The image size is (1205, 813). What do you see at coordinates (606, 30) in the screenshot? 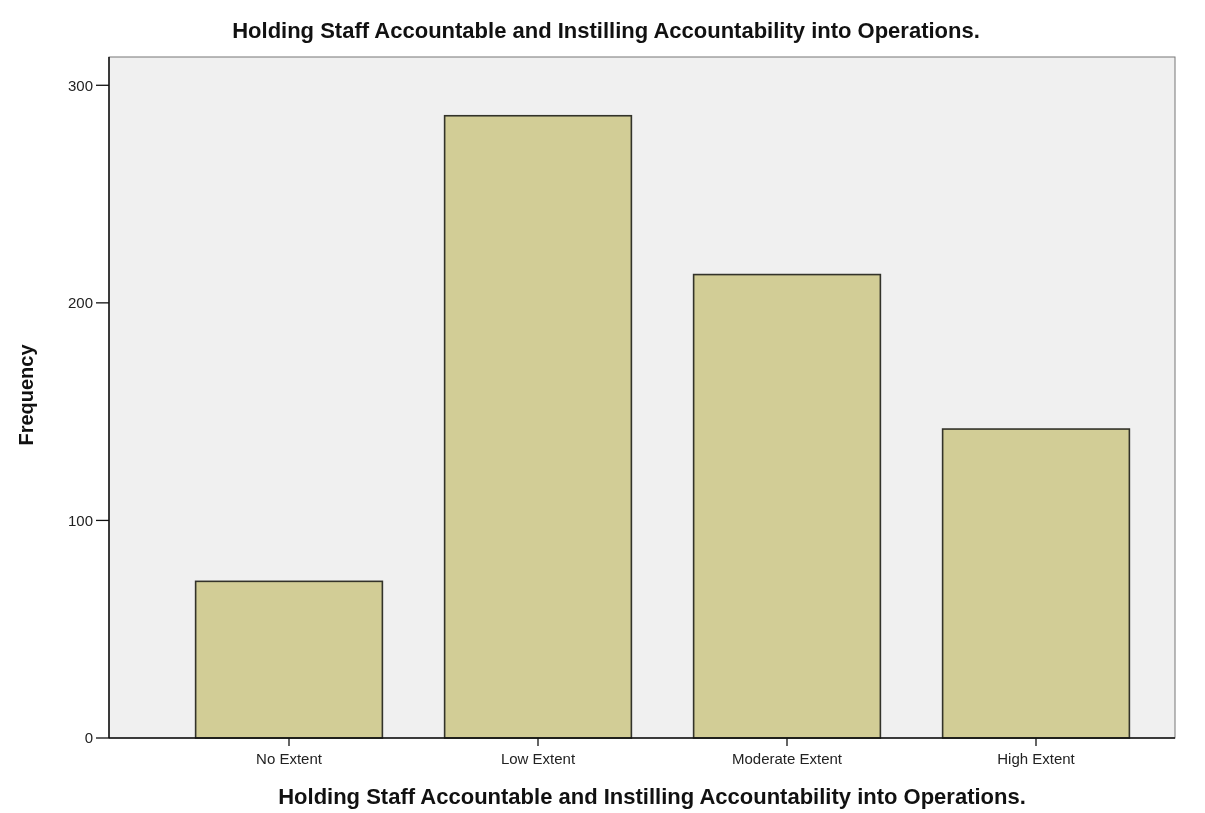
I see `chart-title: Holding Staff Accountable and Instilling Accountability into Operations.` at bounding box center [606, 30].